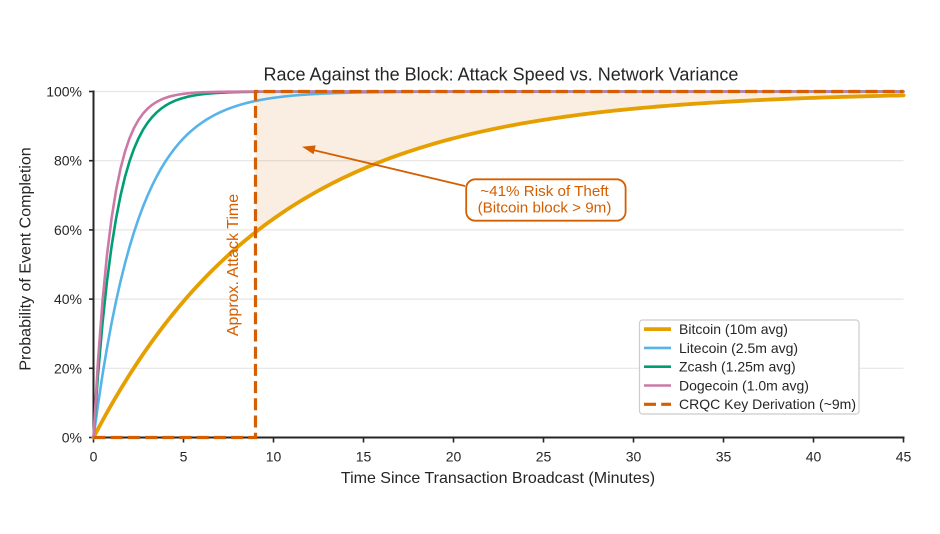 Image resolution: width=940 pixels, height=534 pixels. Describe the element at coordinates (738, 348) in the screenshot. I see `svg-text: Litecoin (2.5m avg)` at that location.